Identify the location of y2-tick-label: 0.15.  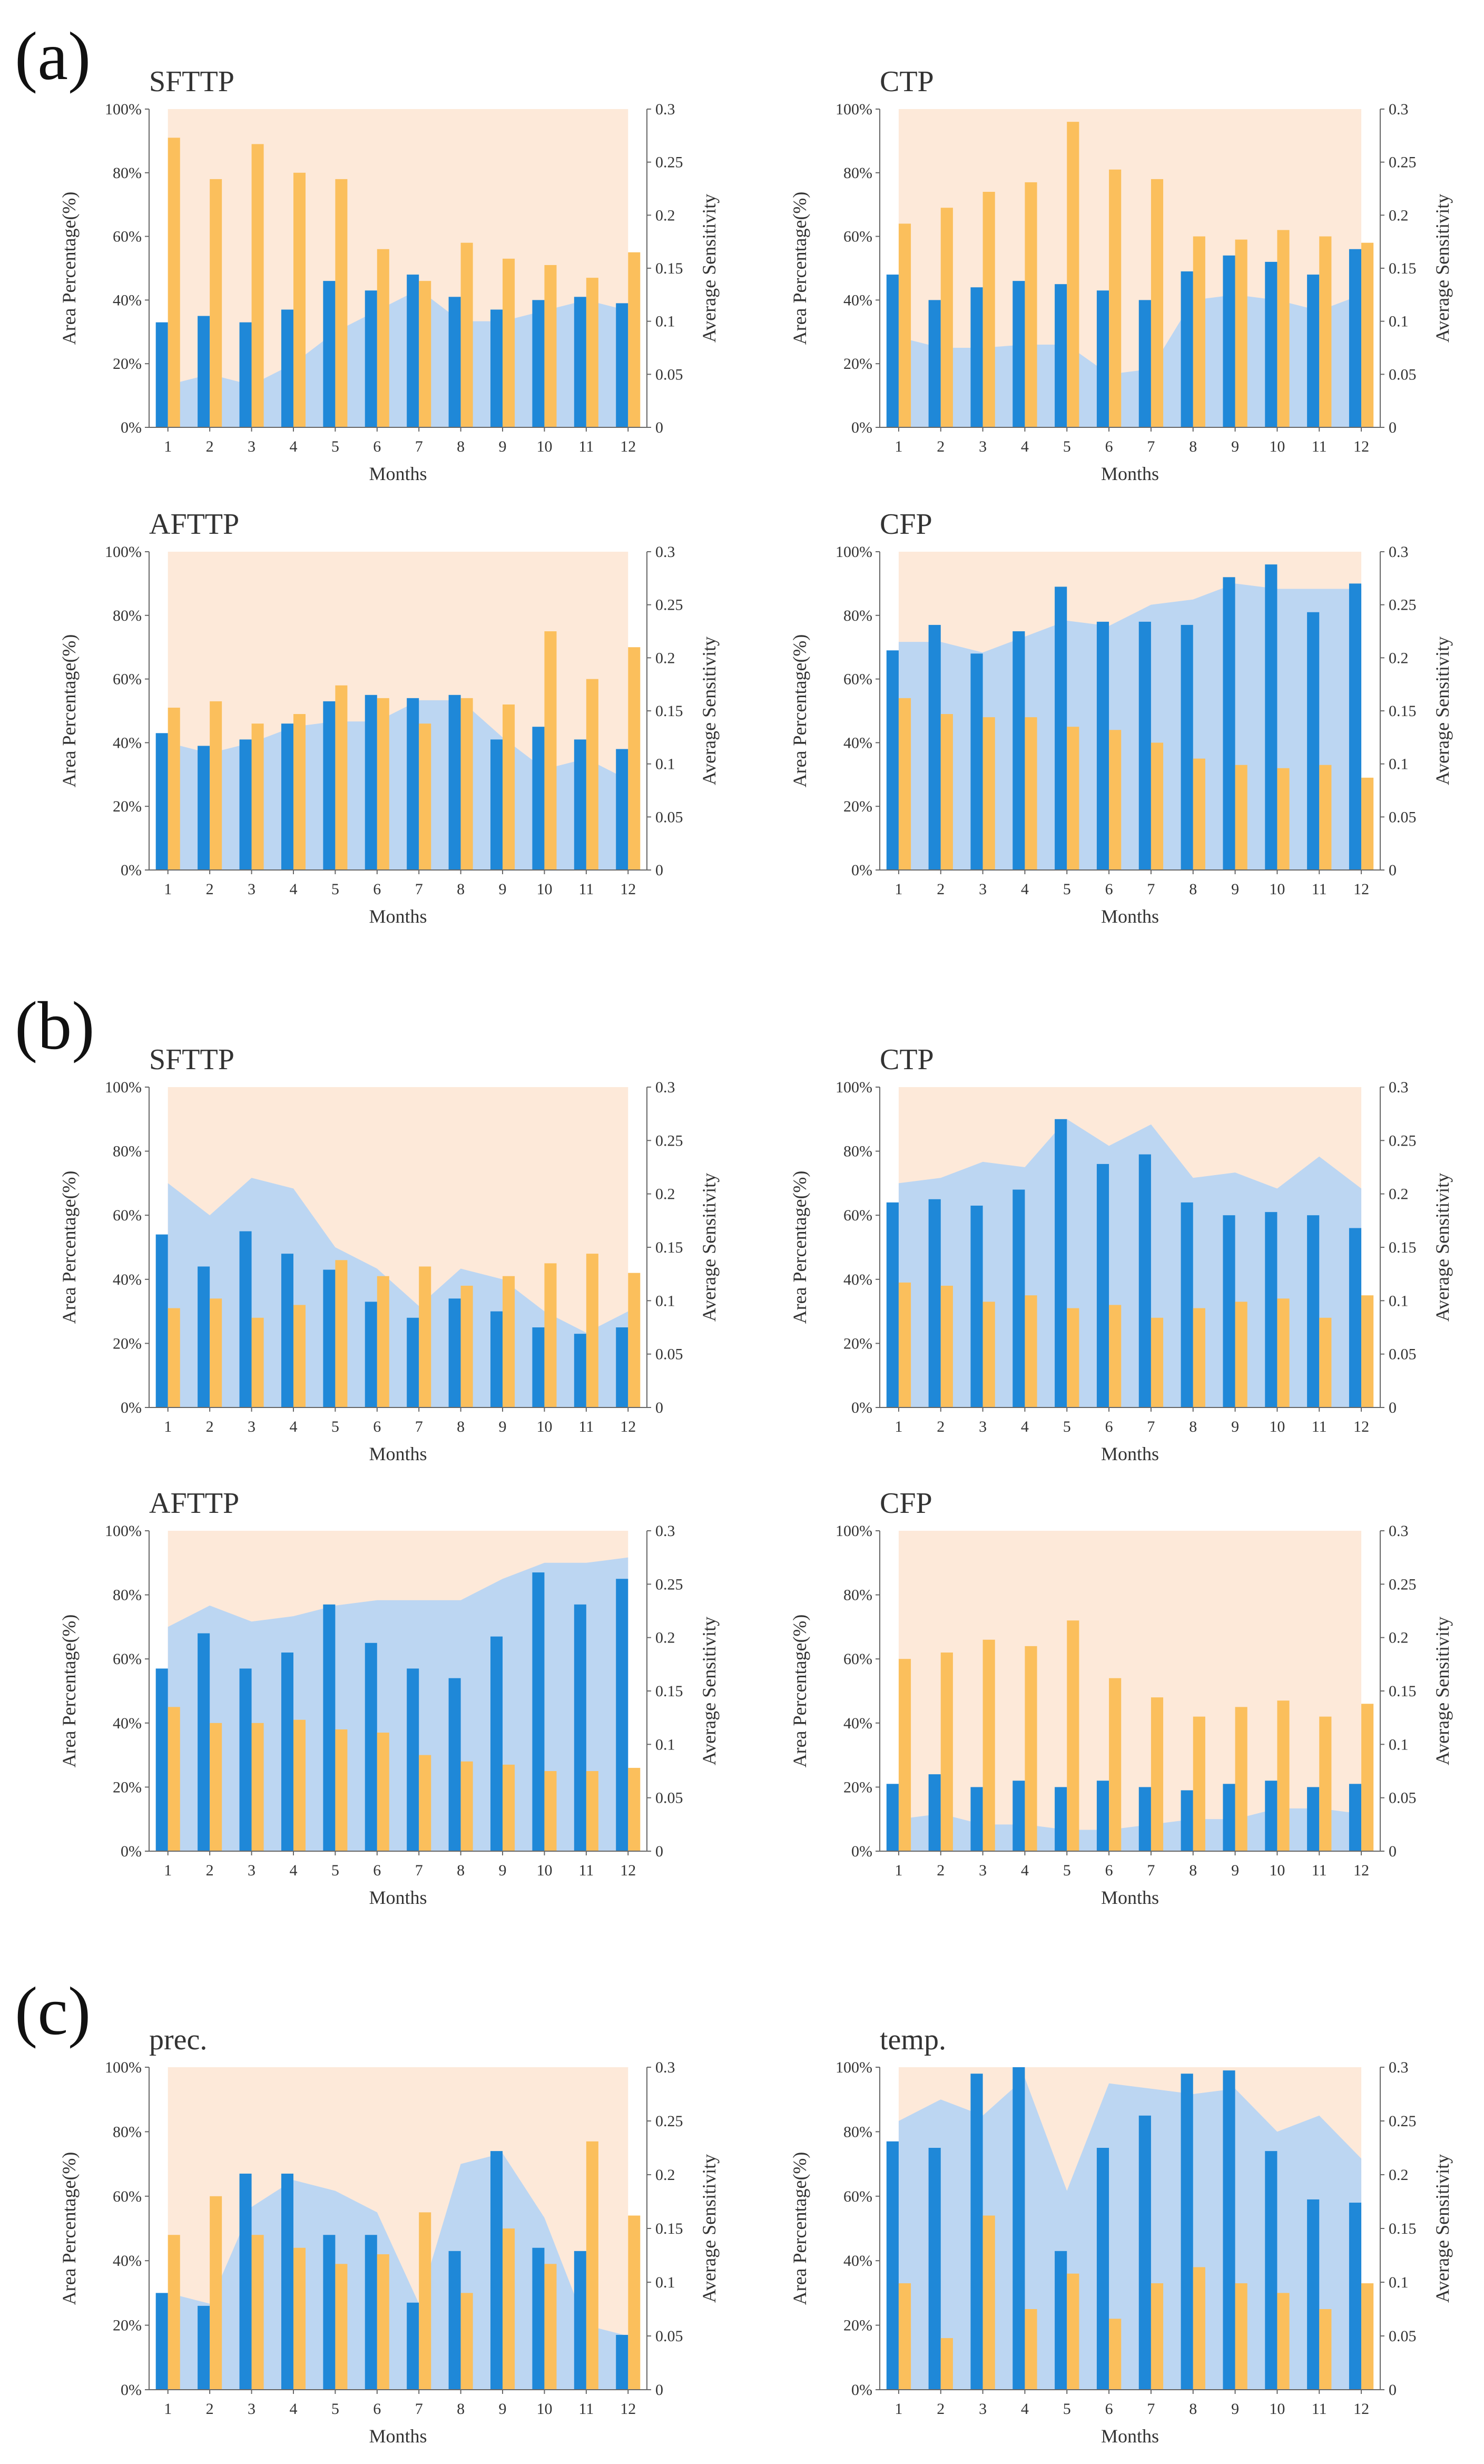
(1403, 711).